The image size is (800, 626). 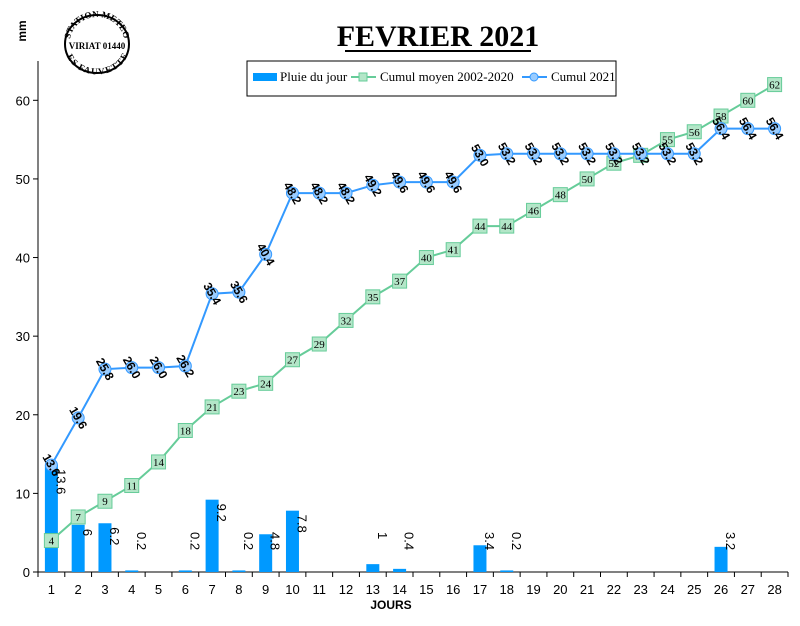 What do you see at coordinates (722, 117) in the screenshot?
I see `point-data-label: 58` at bounding box center [722, 117].